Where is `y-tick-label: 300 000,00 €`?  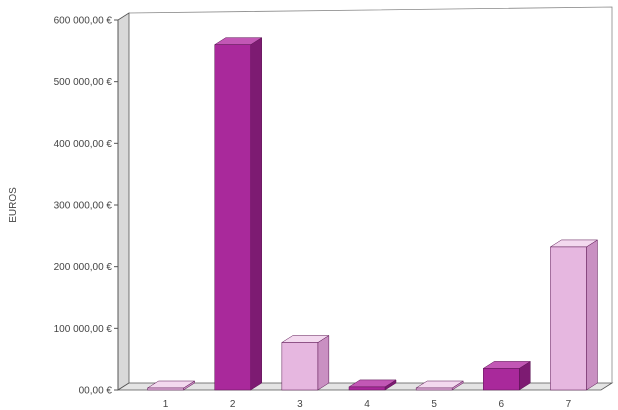
y-tick-label: 300 000,00 € is located at coordinates (83, 206).